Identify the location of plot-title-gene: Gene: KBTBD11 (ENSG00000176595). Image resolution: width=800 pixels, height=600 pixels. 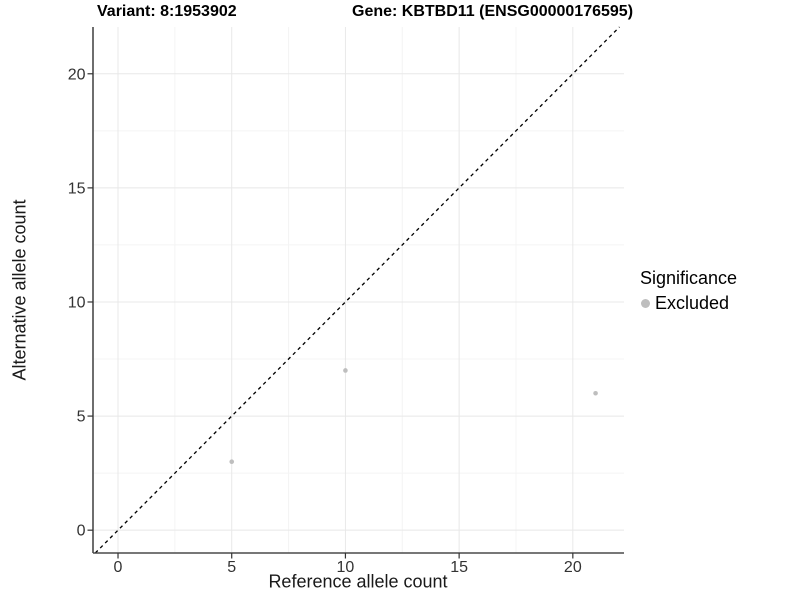
(493, 11).